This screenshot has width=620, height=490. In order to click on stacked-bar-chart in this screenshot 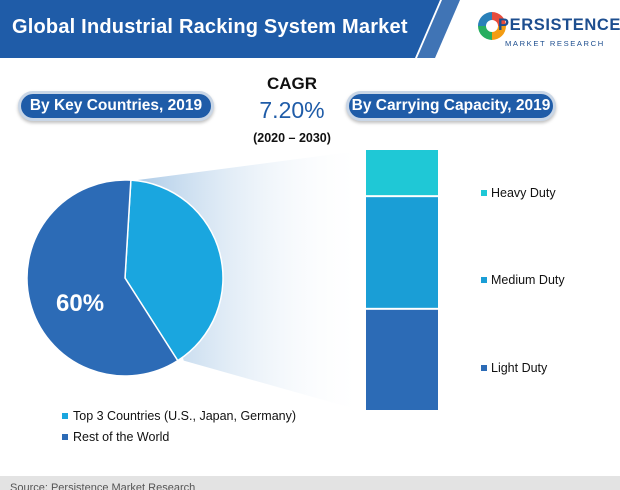, I will do `click(402, 280)`.